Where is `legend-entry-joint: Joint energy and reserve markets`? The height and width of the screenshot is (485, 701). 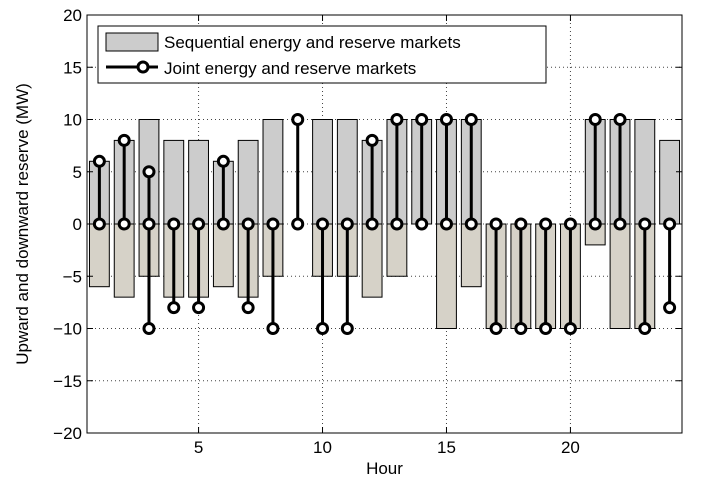 legend-entry-joint: Joint energy and reserve markets is located at coordinates (290, 68).